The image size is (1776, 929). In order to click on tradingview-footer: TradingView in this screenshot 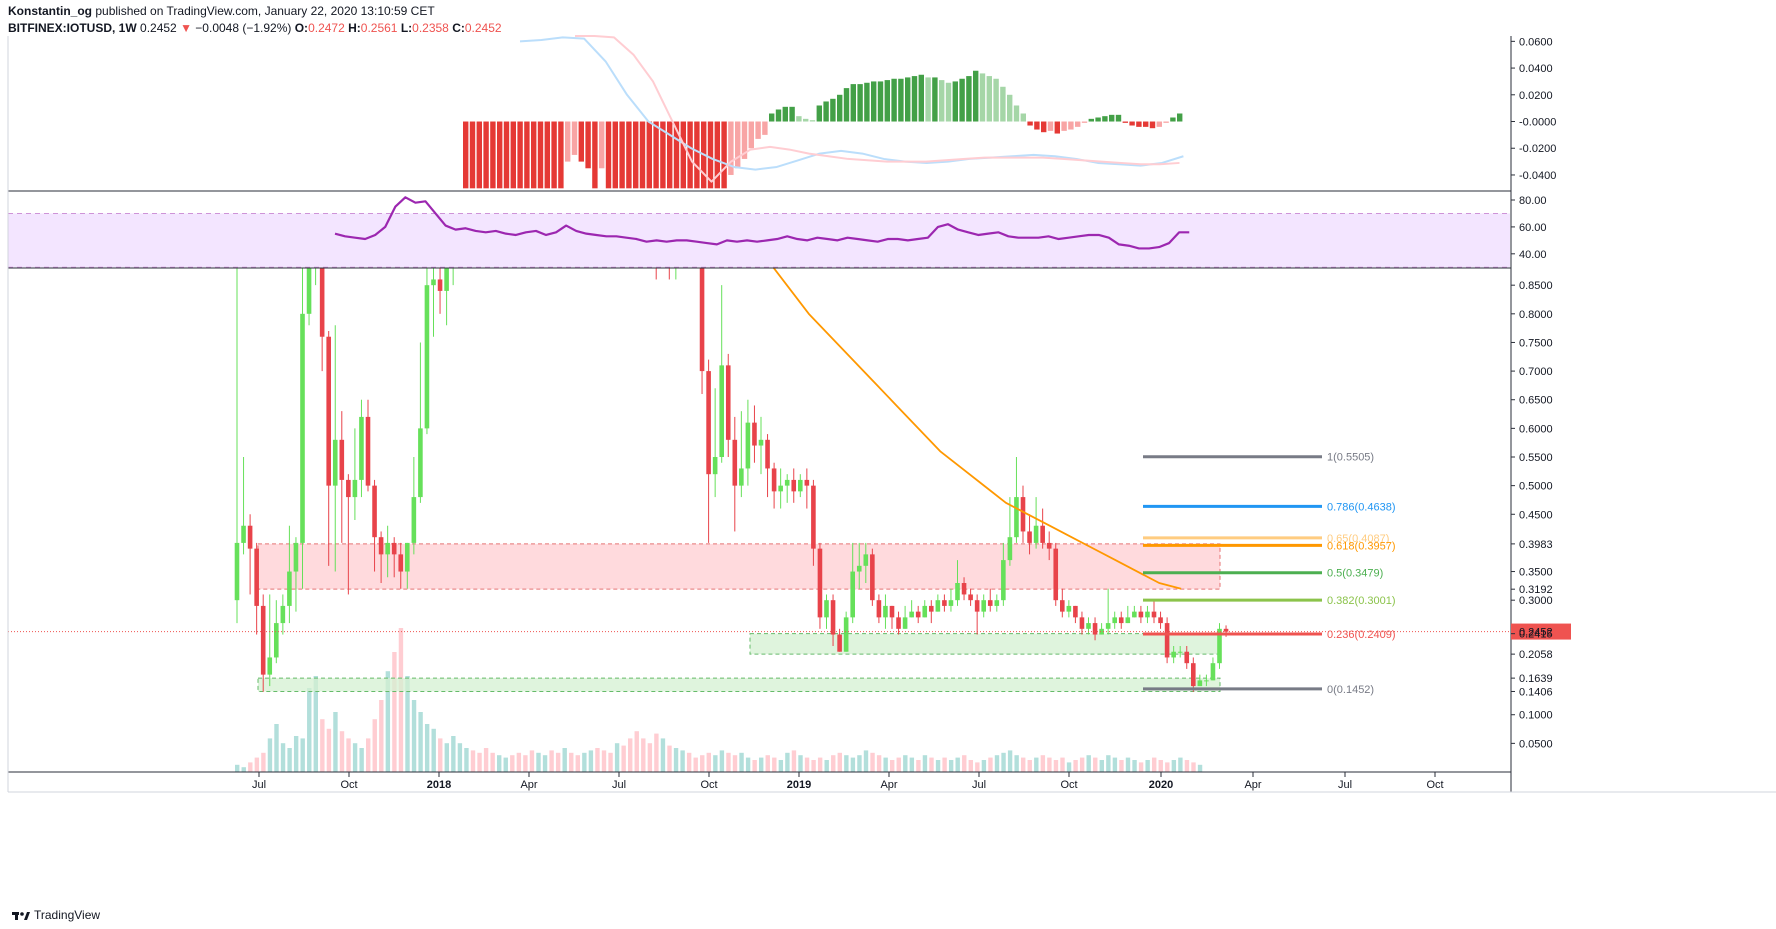, I will do `click(56, 915)`.